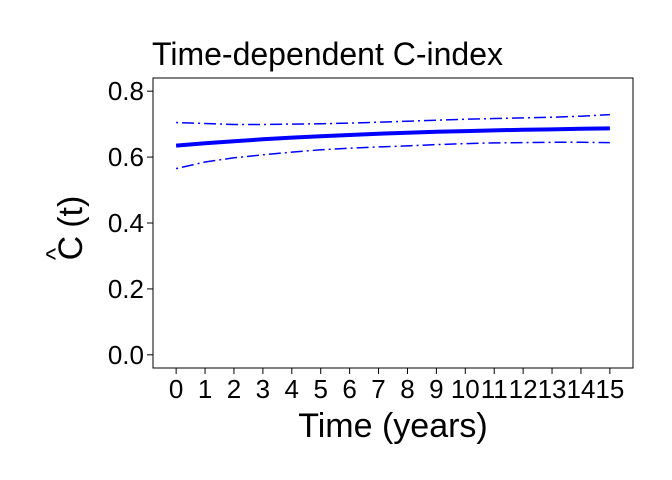 This screenshot has height=480, width=672. What do you see at coordinates (609, 389) in the screenshot?
I see `x-tick-label-15: 15` at bounding box center [609, 389].